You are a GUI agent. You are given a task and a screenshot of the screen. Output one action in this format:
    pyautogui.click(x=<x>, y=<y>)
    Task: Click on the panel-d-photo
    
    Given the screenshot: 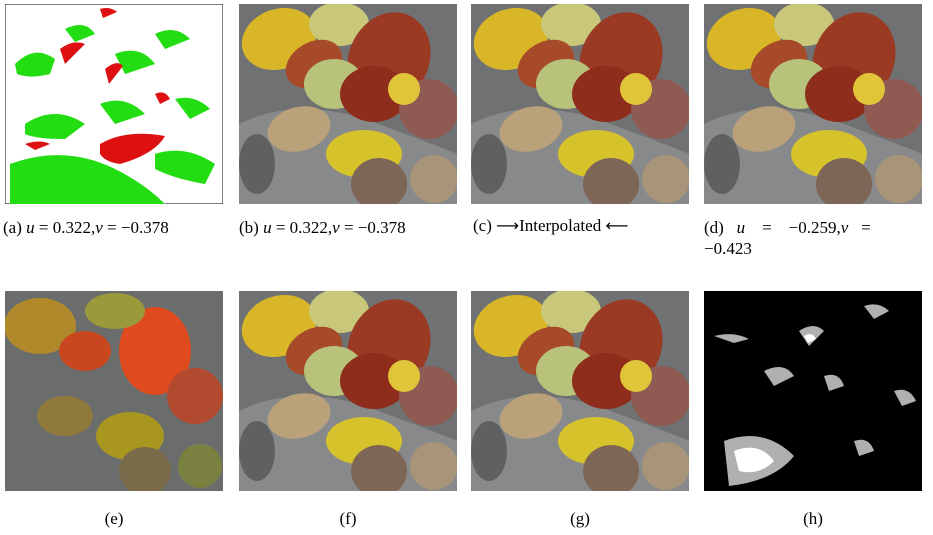 What is the action you would take?
    pyautogui.click(x=813, y=104)
    